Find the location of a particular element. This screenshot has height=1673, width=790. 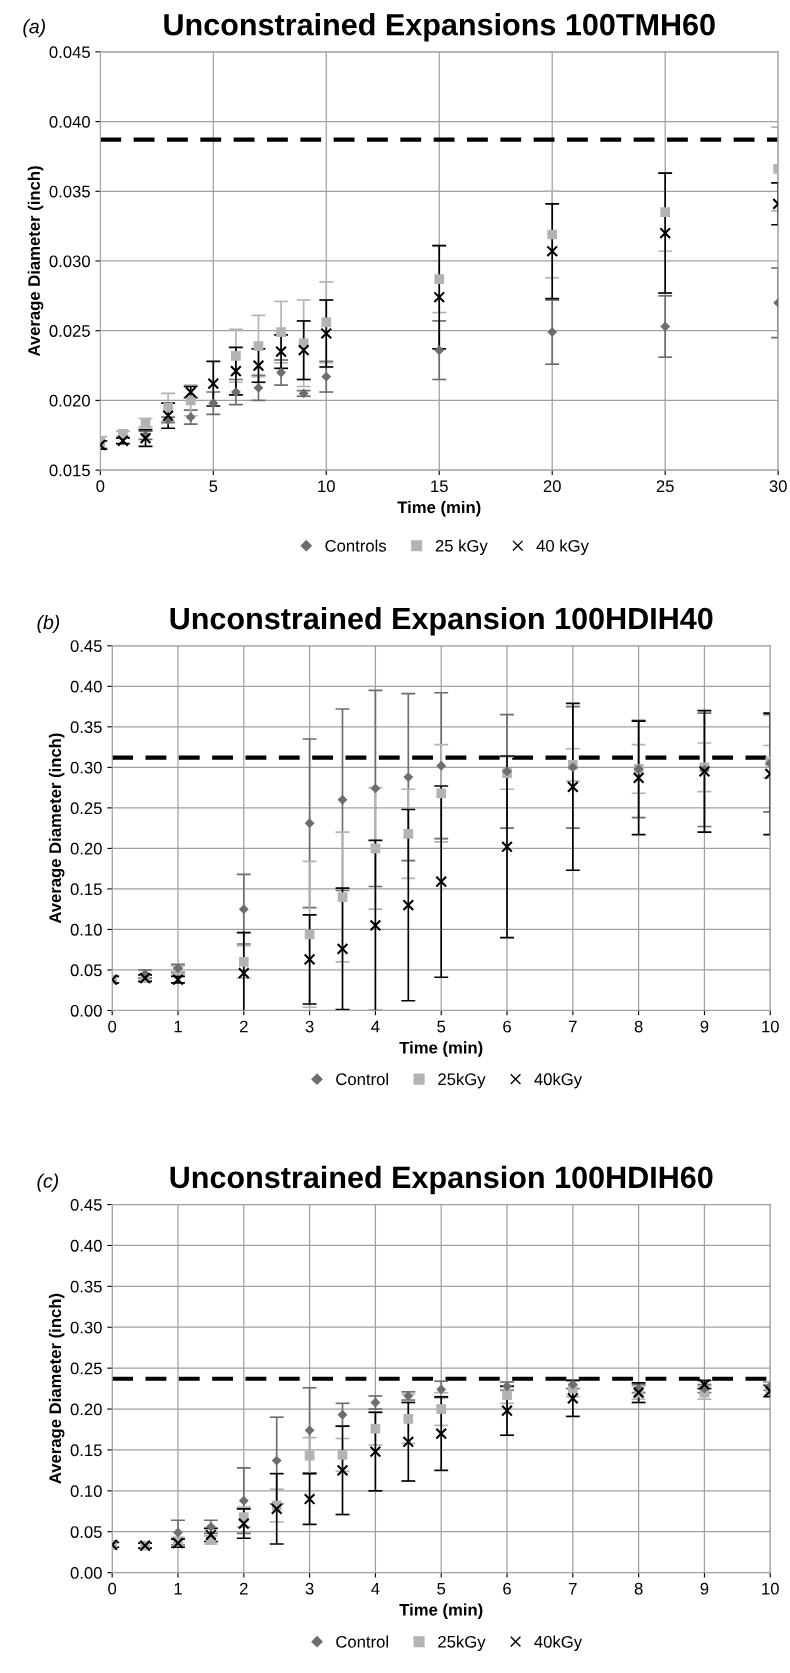

y-tick-label: 0.020 is located at coordinates (69, 400).